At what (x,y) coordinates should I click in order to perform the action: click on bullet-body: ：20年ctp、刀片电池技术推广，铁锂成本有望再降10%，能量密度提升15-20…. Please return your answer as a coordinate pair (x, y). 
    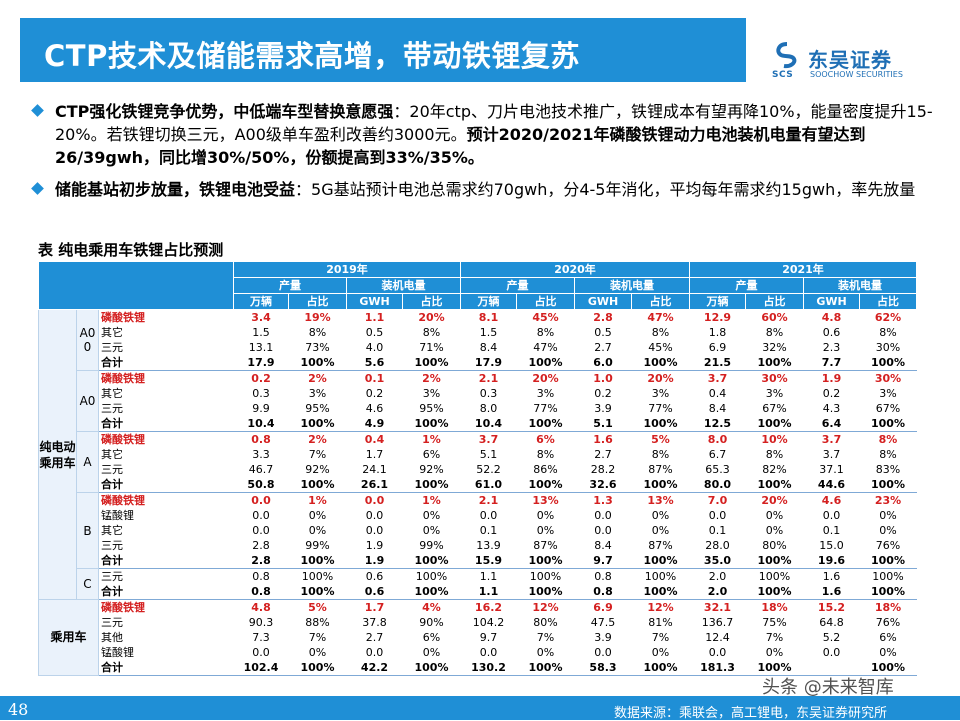
    Looking at the image, I should click on (494, 123).